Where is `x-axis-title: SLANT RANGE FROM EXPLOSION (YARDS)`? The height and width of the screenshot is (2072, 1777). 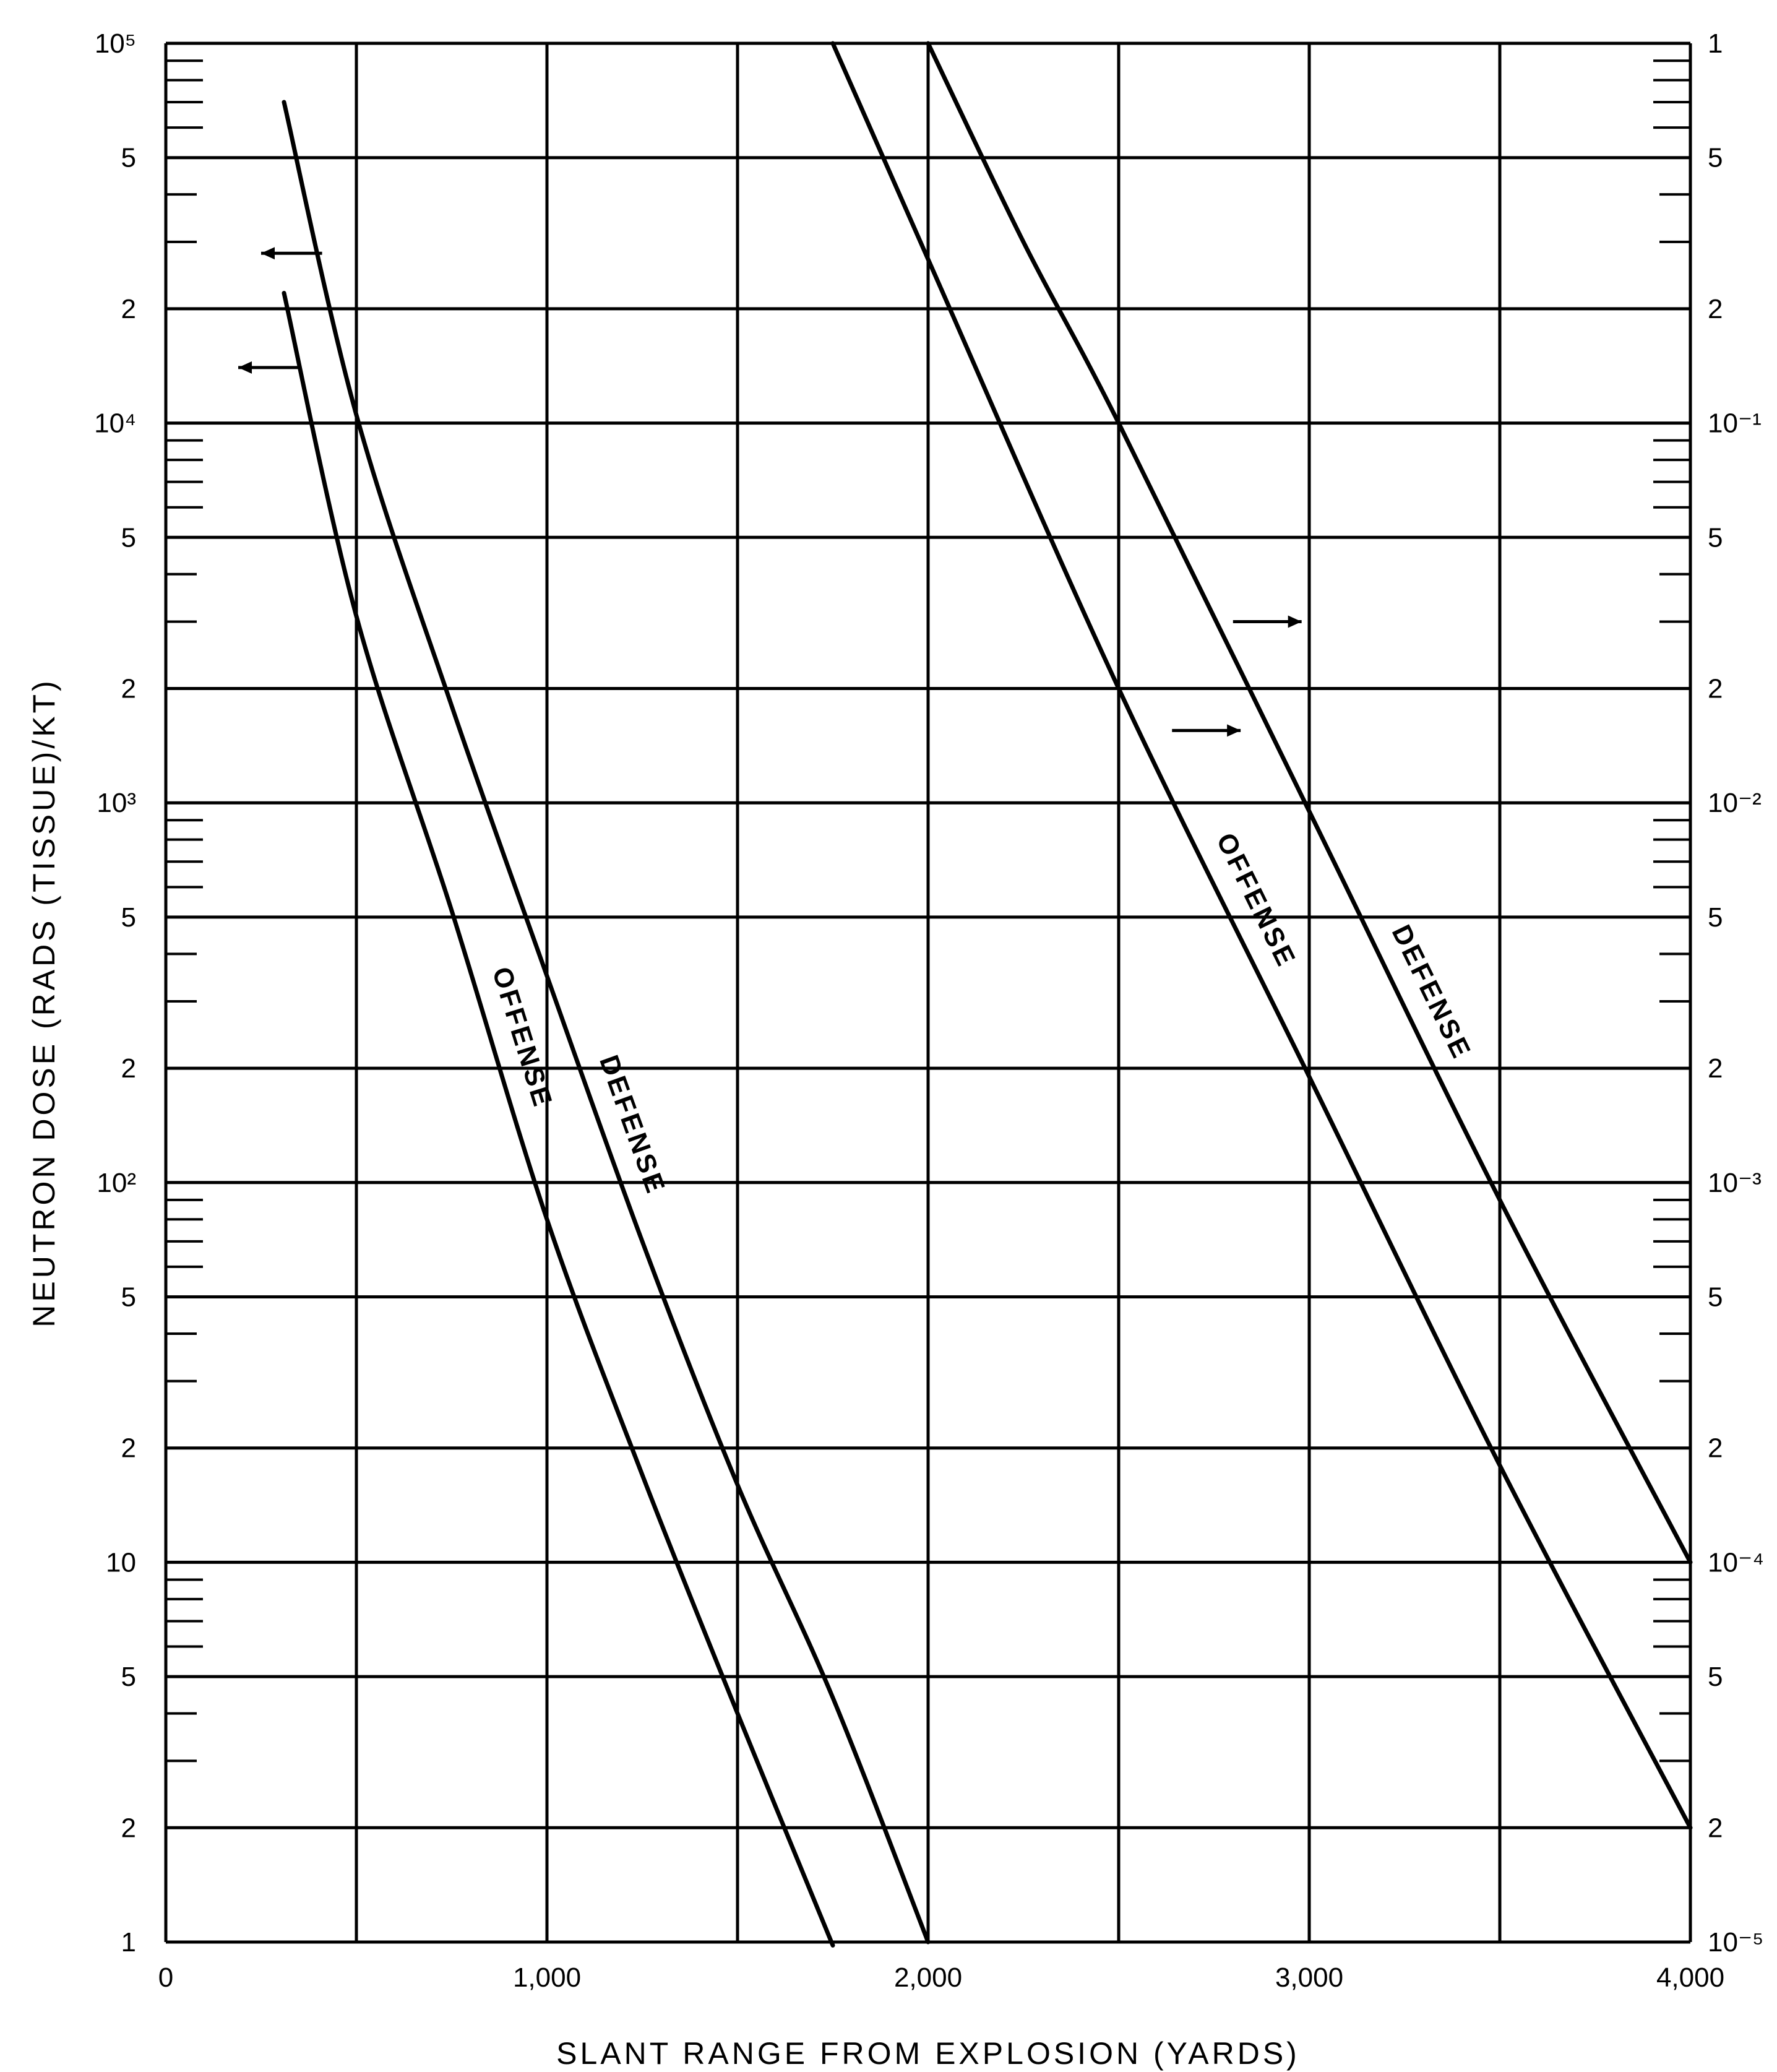
x-axis-title: SLANT RANGE FROM EXPLOSION (YARDS) is located at coordinates (928, 2053).